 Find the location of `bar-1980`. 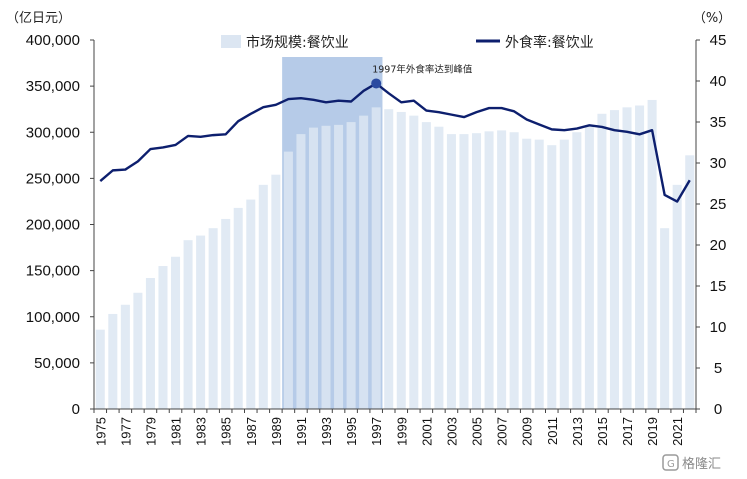

bar-1980 is located at coordinates (163, 337).